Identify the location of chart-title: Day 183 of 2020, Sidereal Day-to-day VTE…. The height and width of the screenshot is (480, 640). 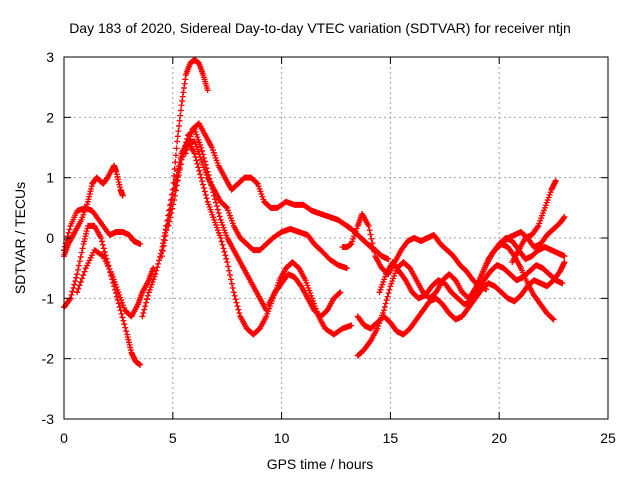
(320, 28).